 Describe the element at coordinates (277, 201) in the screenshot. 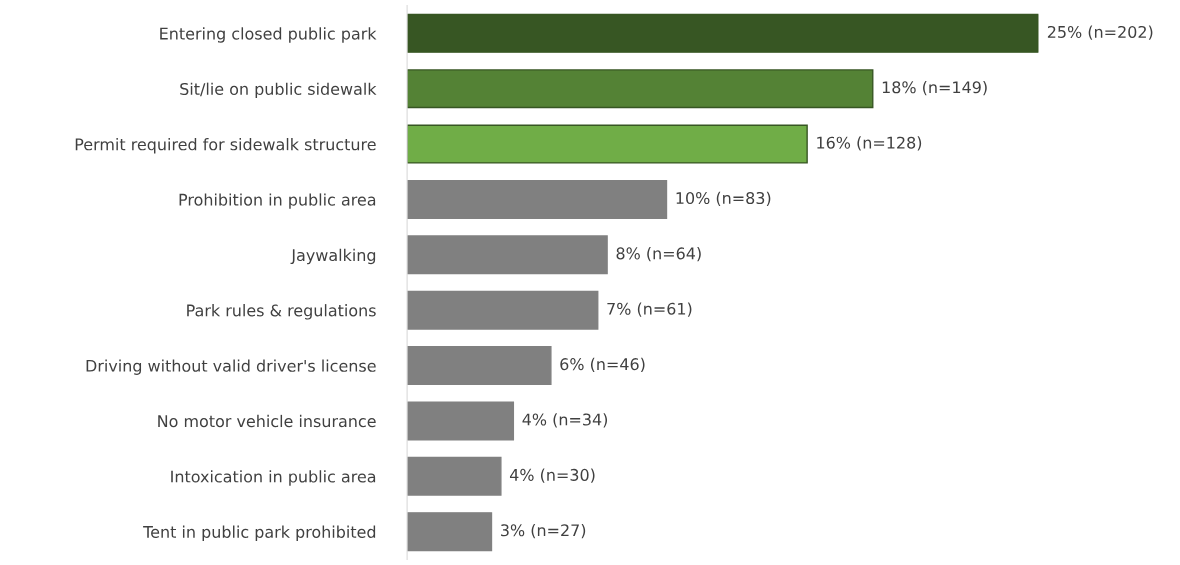

I see `y-tick-label: Prohibition in public area` at that location.